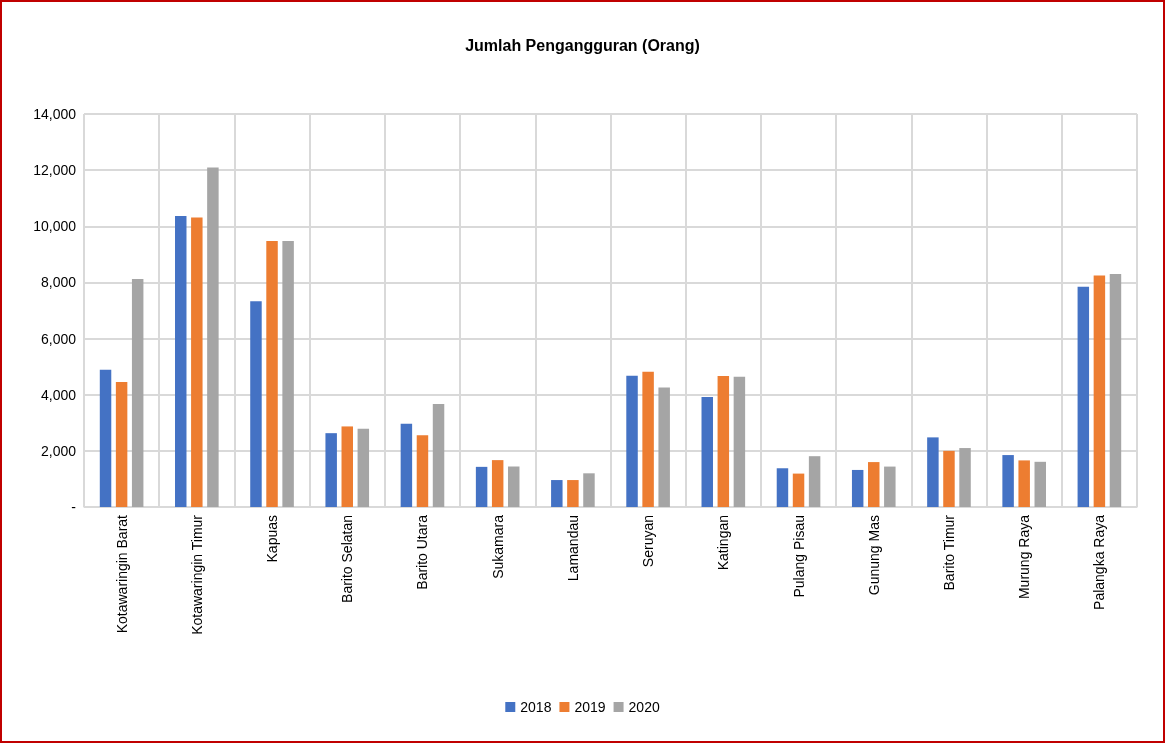 This screenshot has width=1165, height=743. What do you see at coordinates (497, 546) in the screenshot?
I see `x-tick-label: Sukamara` at bounding box center [497, 546].